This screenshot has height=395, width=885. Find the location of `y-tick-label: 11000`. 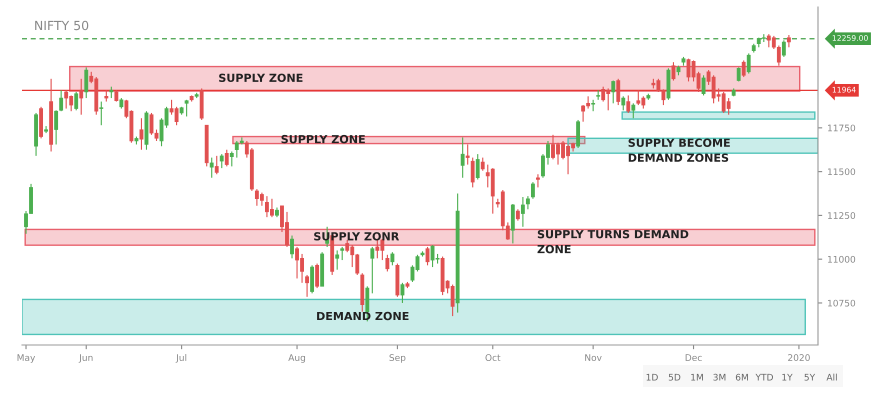

y-tick-label: 11000 is located at coordinates (842, 259).